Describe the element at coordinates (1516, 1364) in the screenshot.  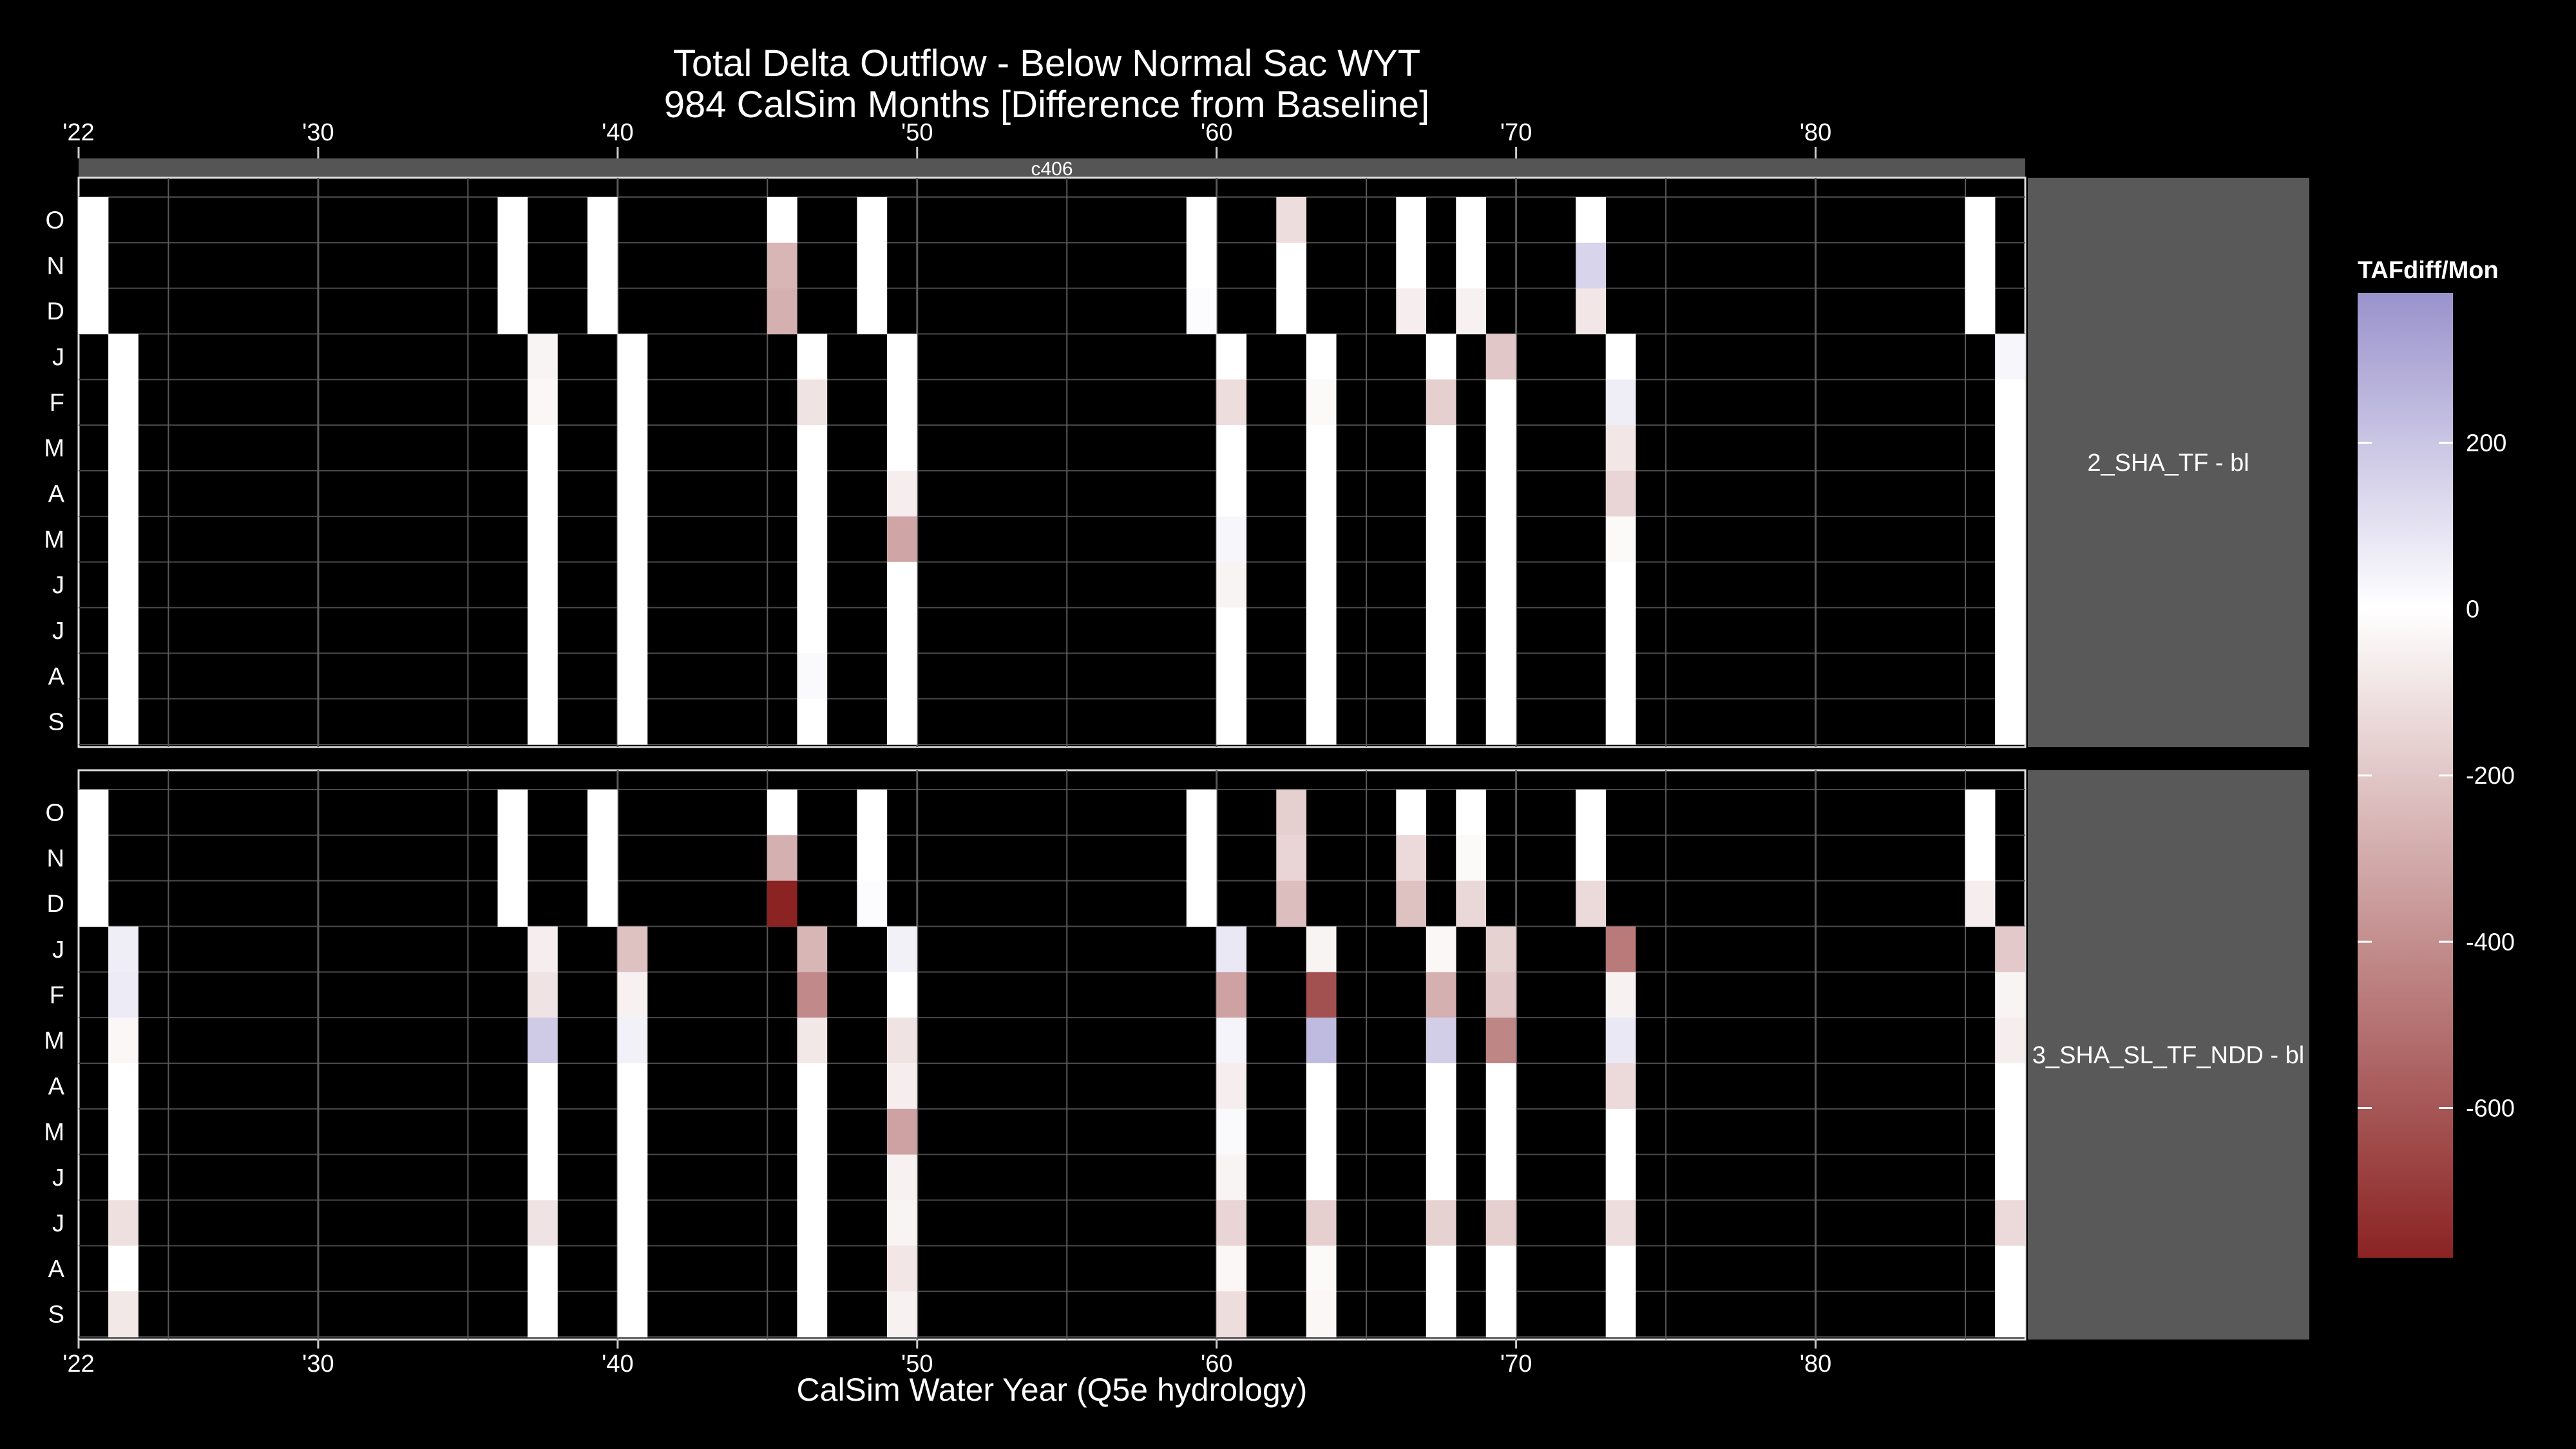
I see `x-tick-label: '70` at that location.